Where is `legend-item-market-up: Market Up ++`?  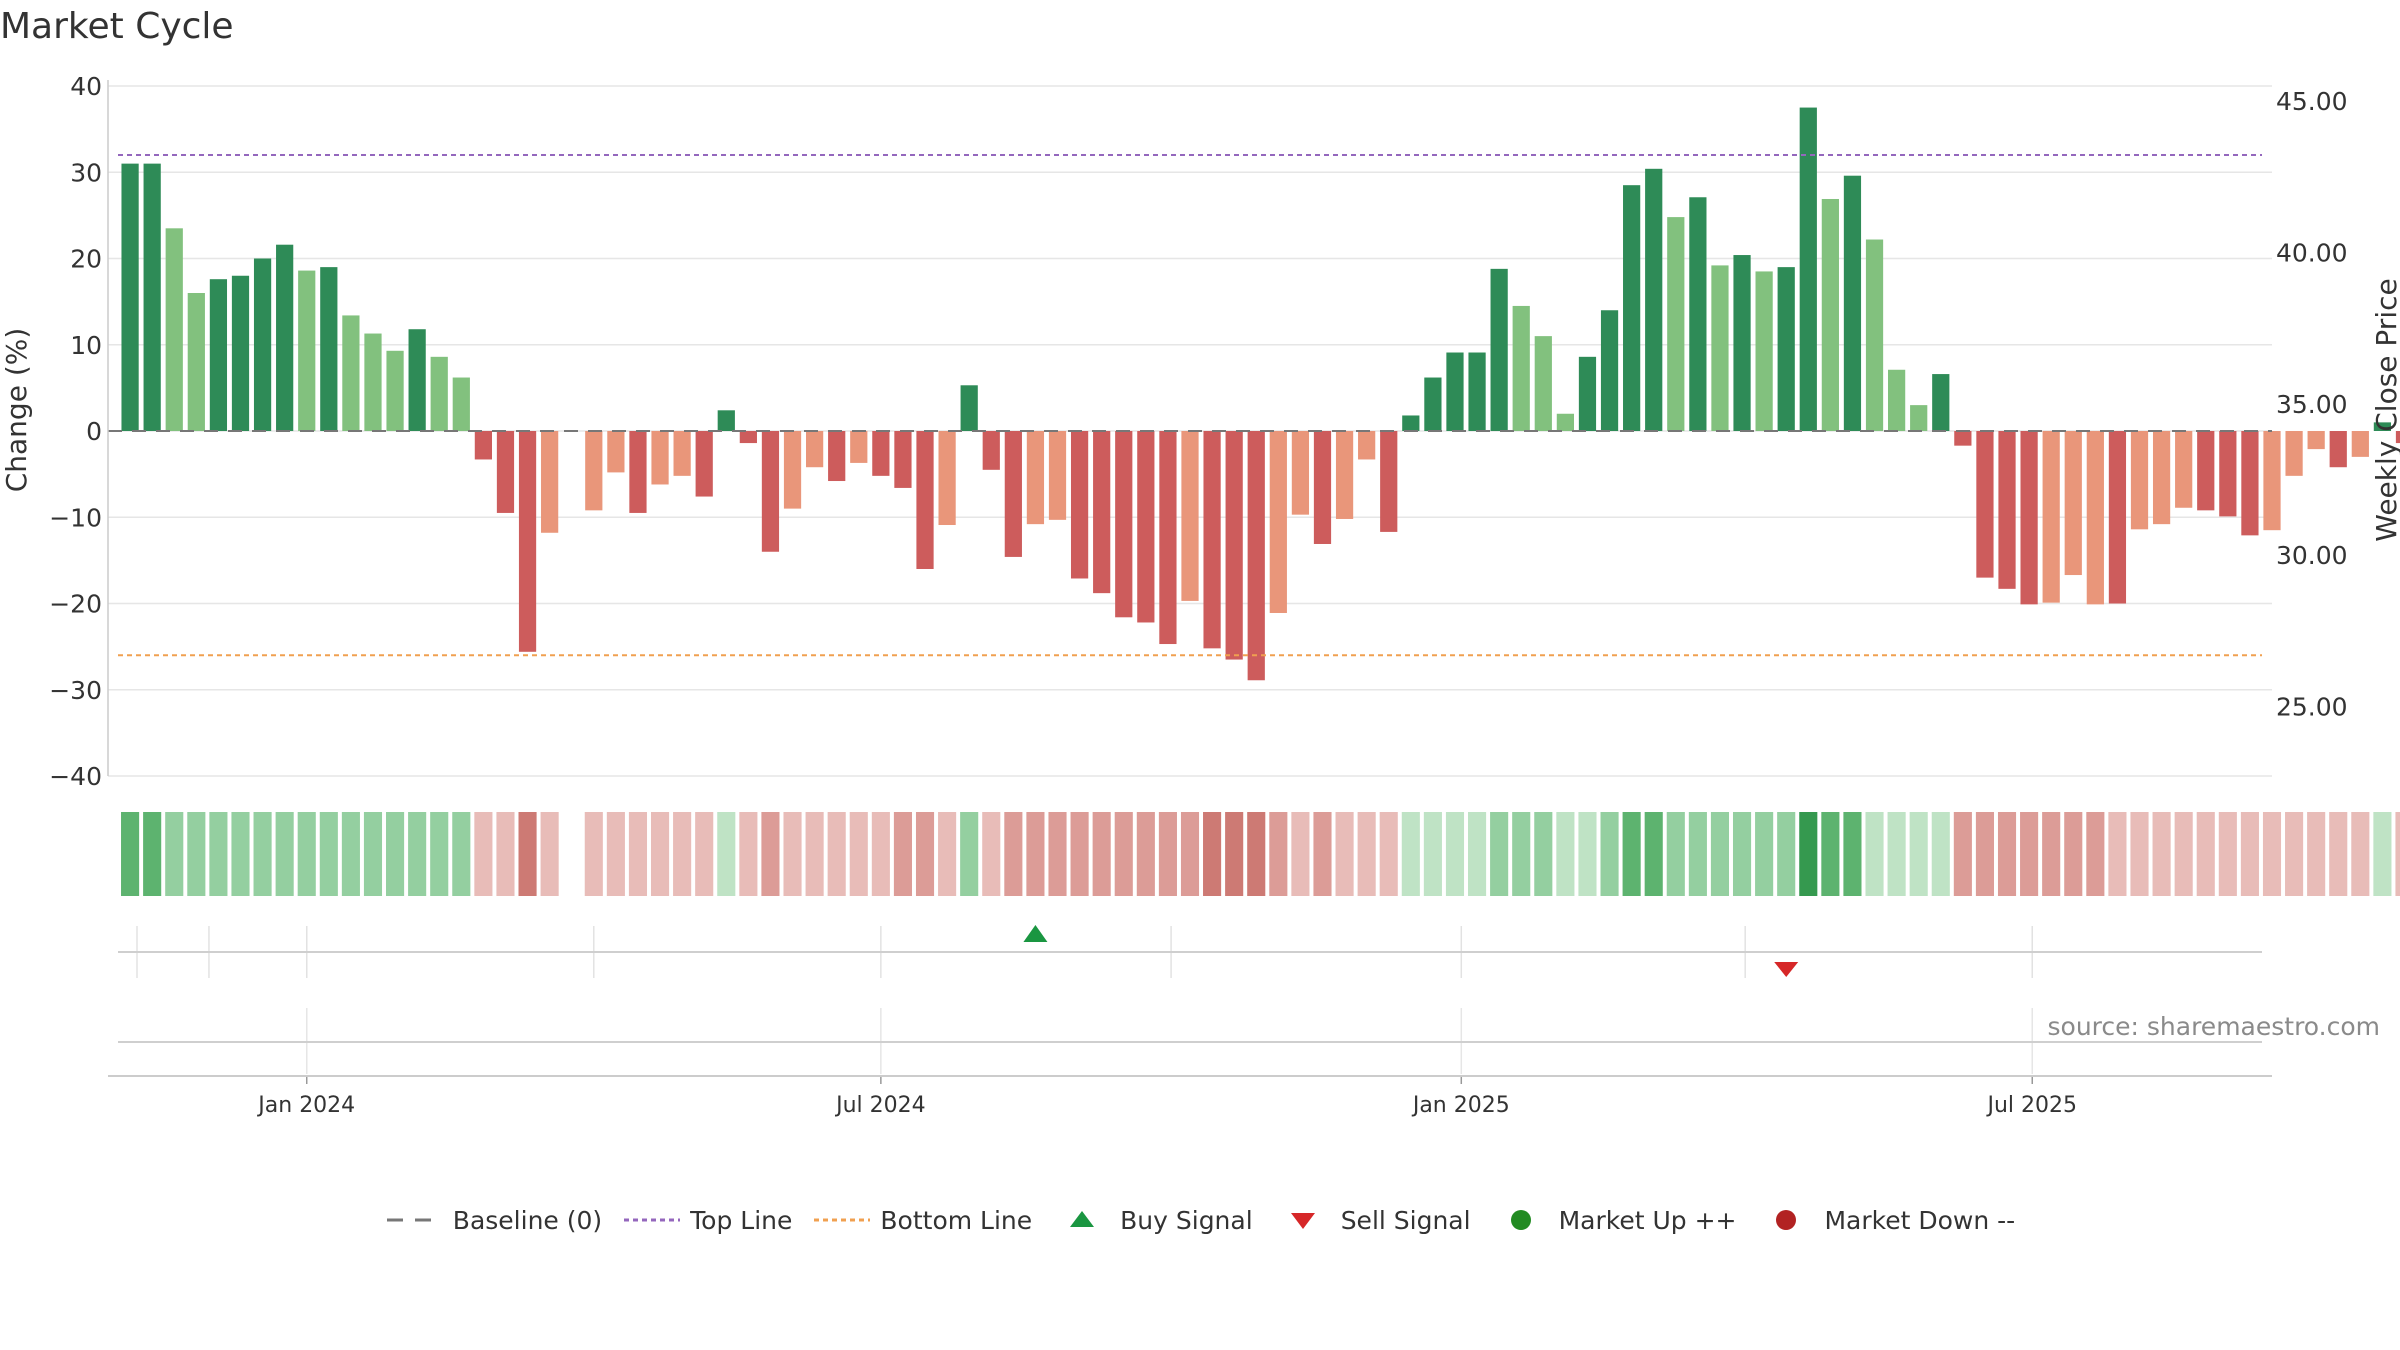 legend-item-market-up: Market Up ++ is located at coordinates (1613, 1220).